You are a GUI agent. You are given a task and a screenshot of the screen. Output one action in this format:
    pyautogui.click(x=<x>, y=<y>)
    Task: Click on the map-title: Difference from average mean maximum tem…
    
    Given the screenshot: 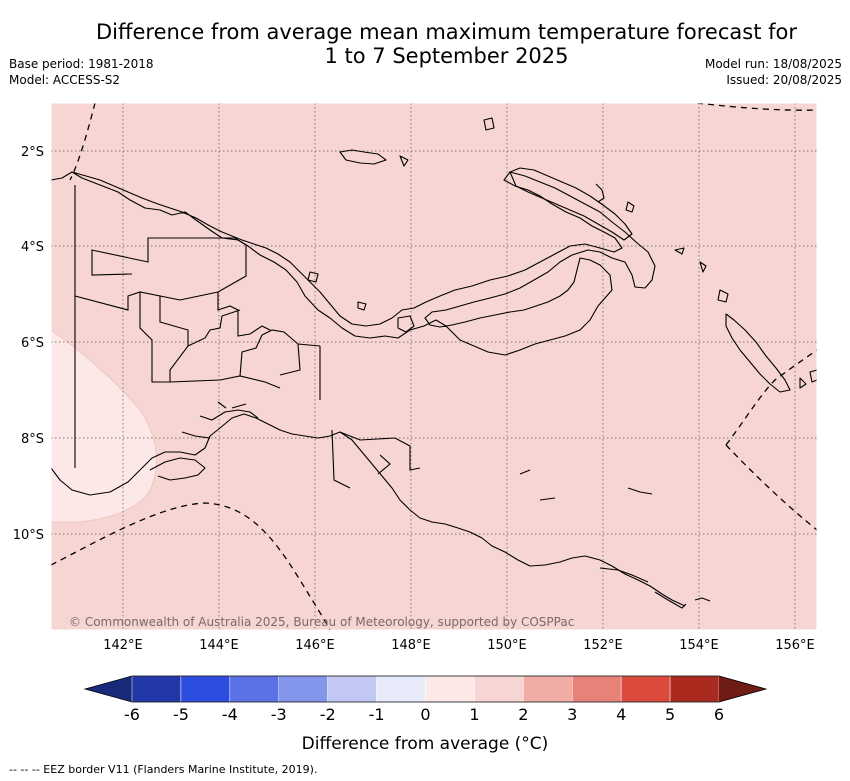 What is the action you would take?
    pyautogui.click(x=446, y=44)
    